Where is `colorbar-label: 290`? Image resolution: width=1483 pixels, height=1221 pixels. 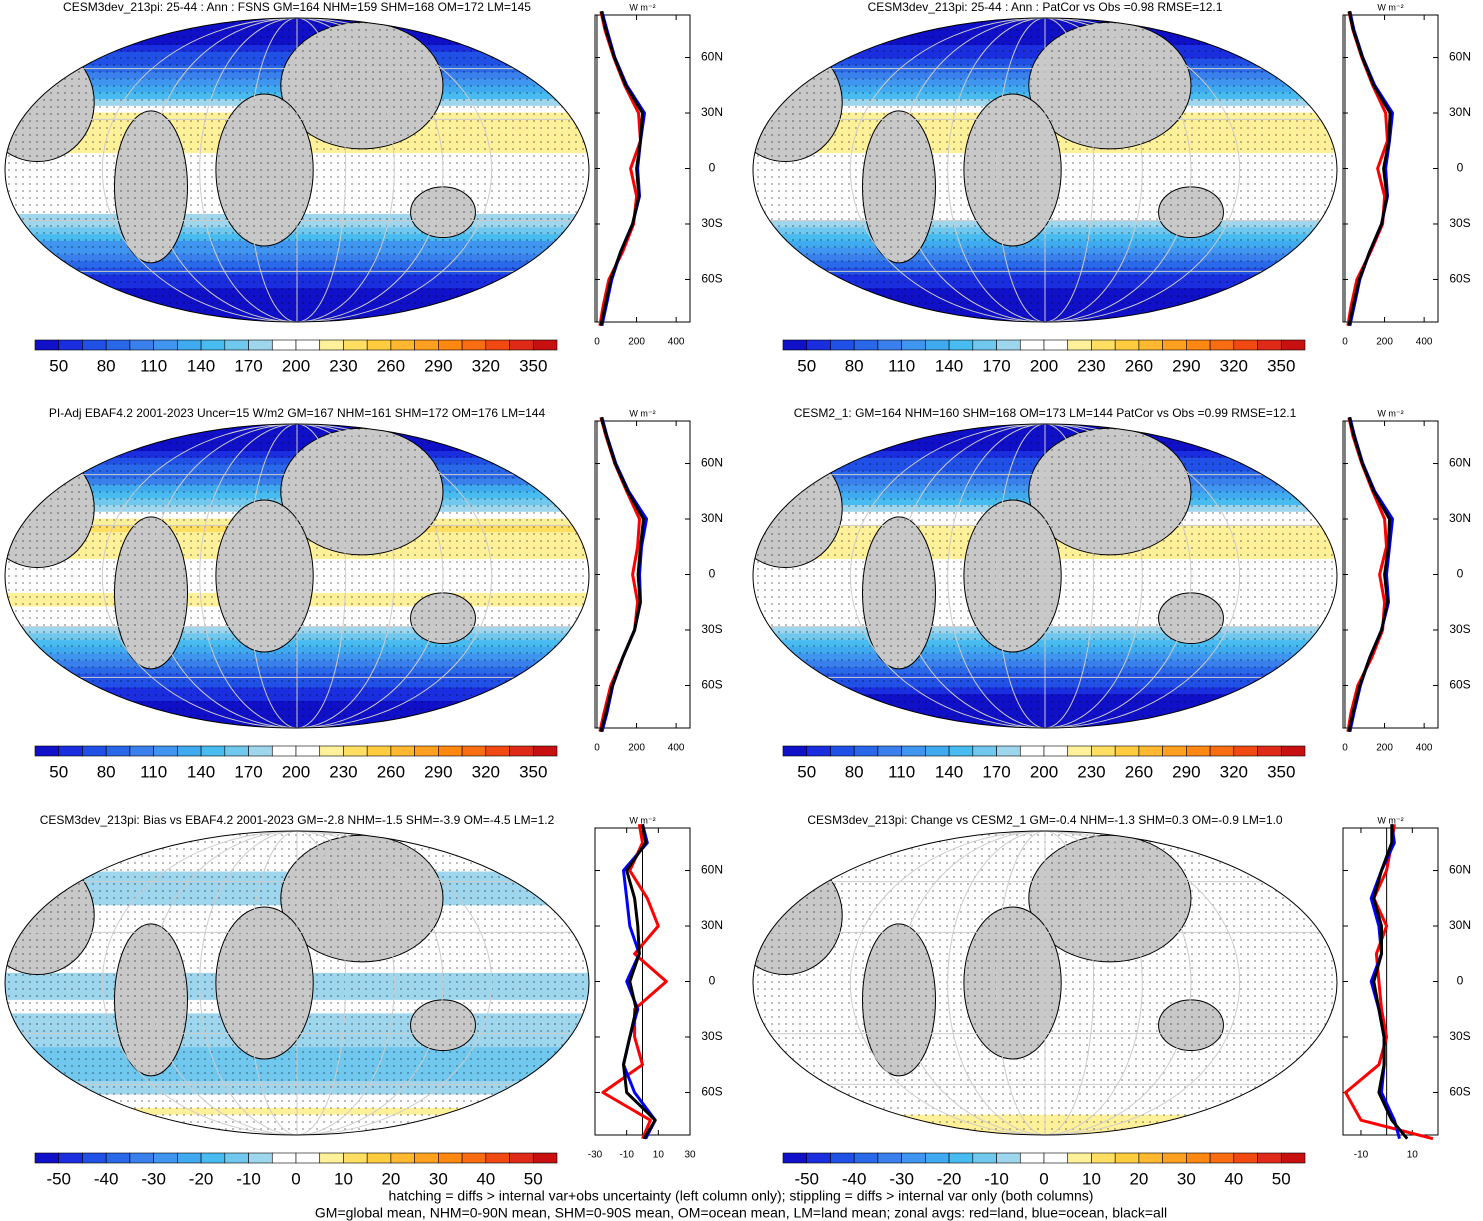
colorbar-label: 290 is located at coordinates (1186, 365).